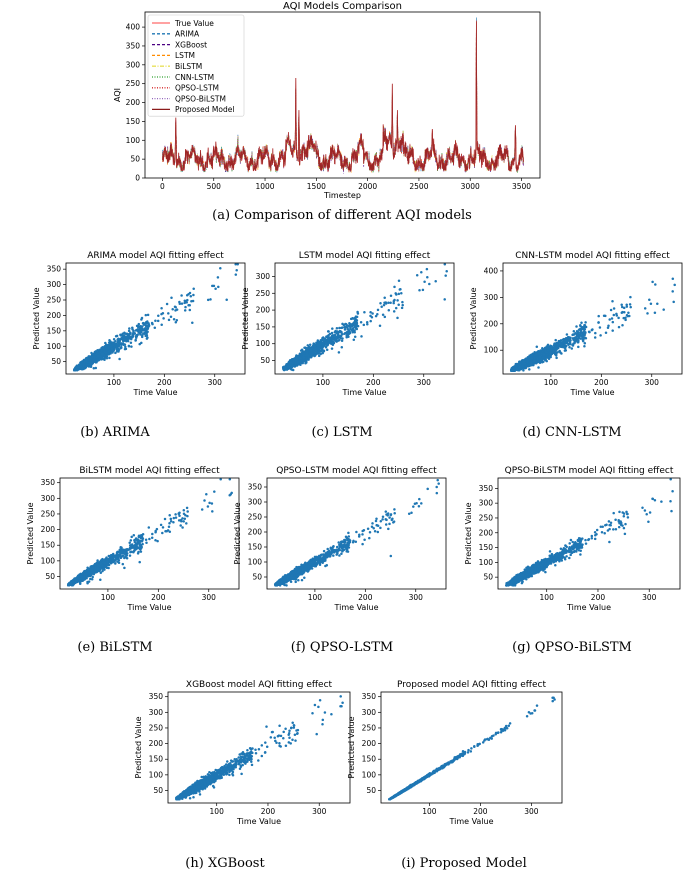 The image size is (685, 875). Describe the element at coordinates (343, 96) in the screenshot. I see `series-line-proposed-model` at that location.